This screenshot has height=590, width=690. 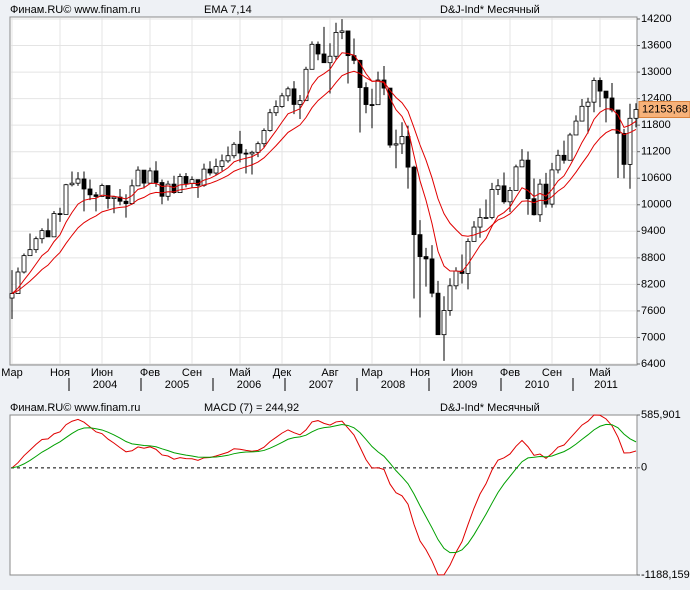 What do you see at coordinates (606, 385) in the screenshot?
I see `year-label: 2011` at bounding box center [606, 385].